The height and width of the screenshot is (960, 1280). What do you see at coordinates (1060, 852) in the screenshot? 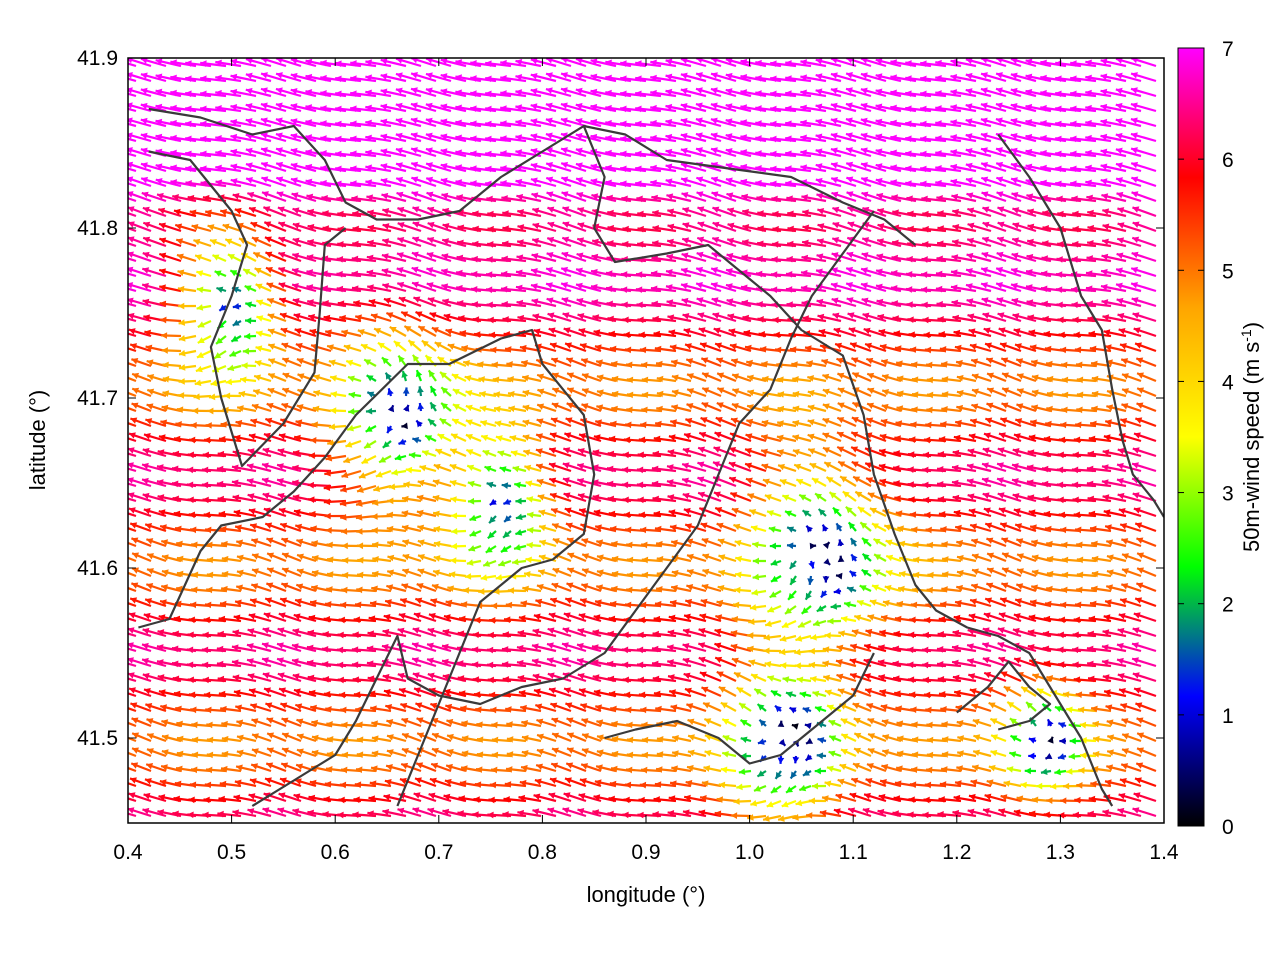
I see `x-tick-label: 1.3` at bounding box center [1060, 852].